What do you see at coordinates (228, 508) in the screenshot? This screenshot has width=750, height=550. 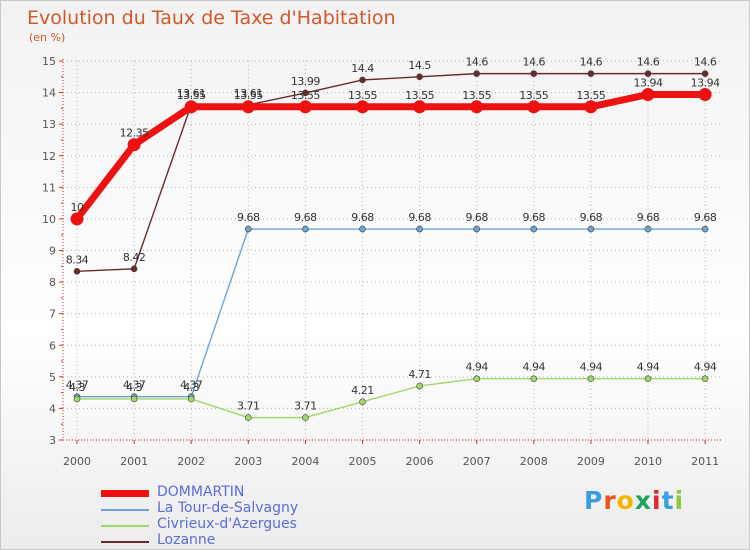 I see `legend-label-la-tour-de-salvagny: La Tour-de-Salvagny` at bounding box center [228, 508].